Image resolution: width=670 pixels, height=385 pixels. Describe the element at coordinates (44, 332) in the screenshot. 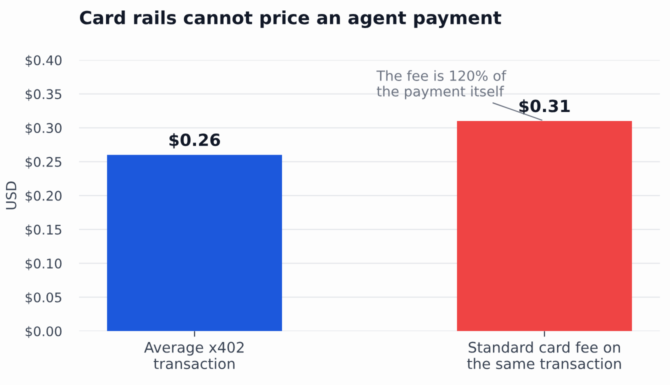

I see `y-tick-label: $0.00` at that location.